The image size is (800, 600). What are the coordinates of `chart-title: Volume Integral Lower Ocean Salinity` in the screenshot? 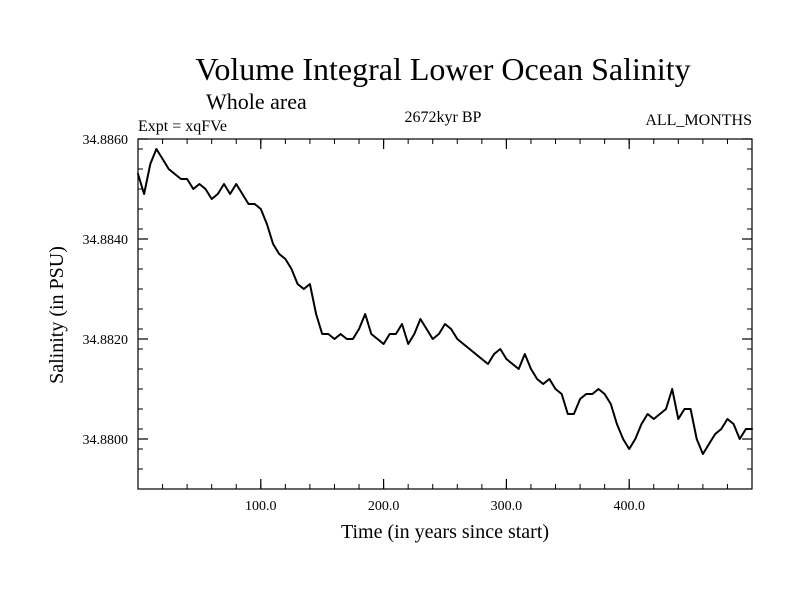 It's located at (442, 69).